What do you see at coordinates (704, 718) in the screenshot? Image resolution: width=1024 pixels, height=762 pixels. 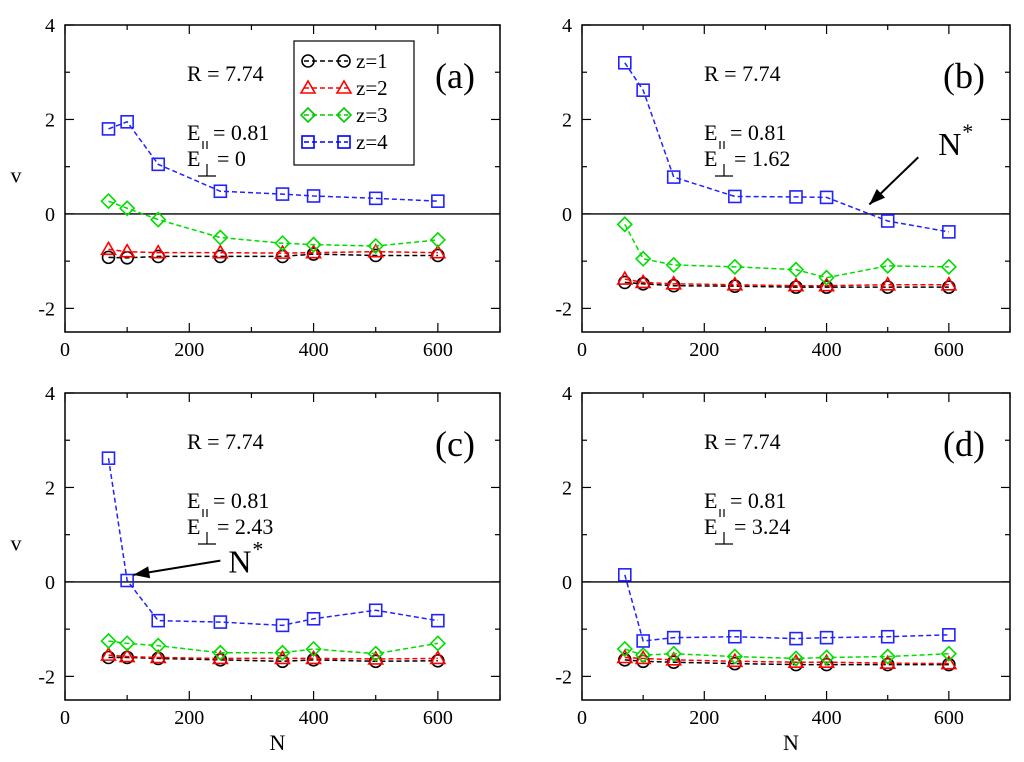 I see `x-tick-label: 200` at bounding box center [704, 718].